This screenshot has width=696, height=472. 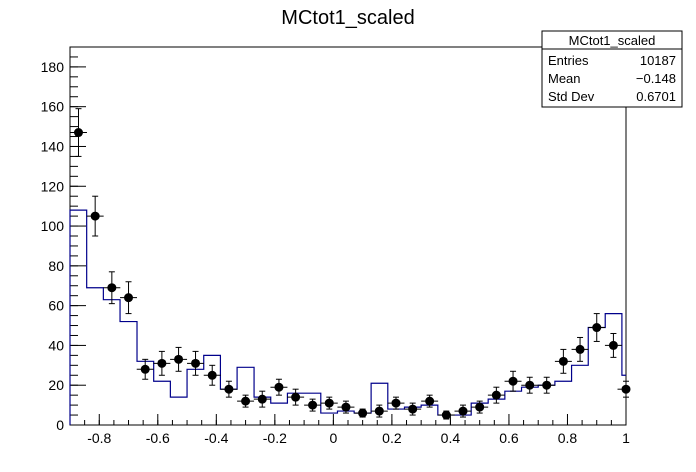 I want to click on chart-title: MCtot1_scaled, so click(x=347, y=18).